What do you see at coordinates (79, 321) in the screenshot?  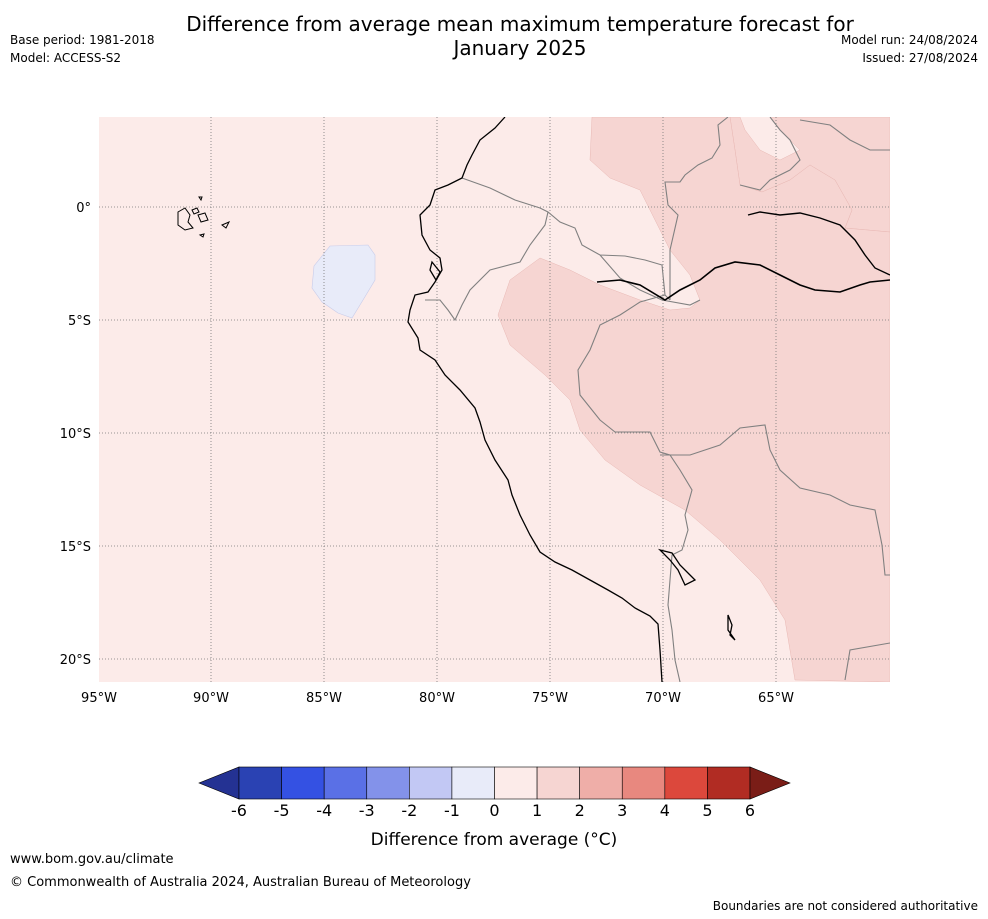 I see `lat-label: 5°S` at bounding box center [79, 321].